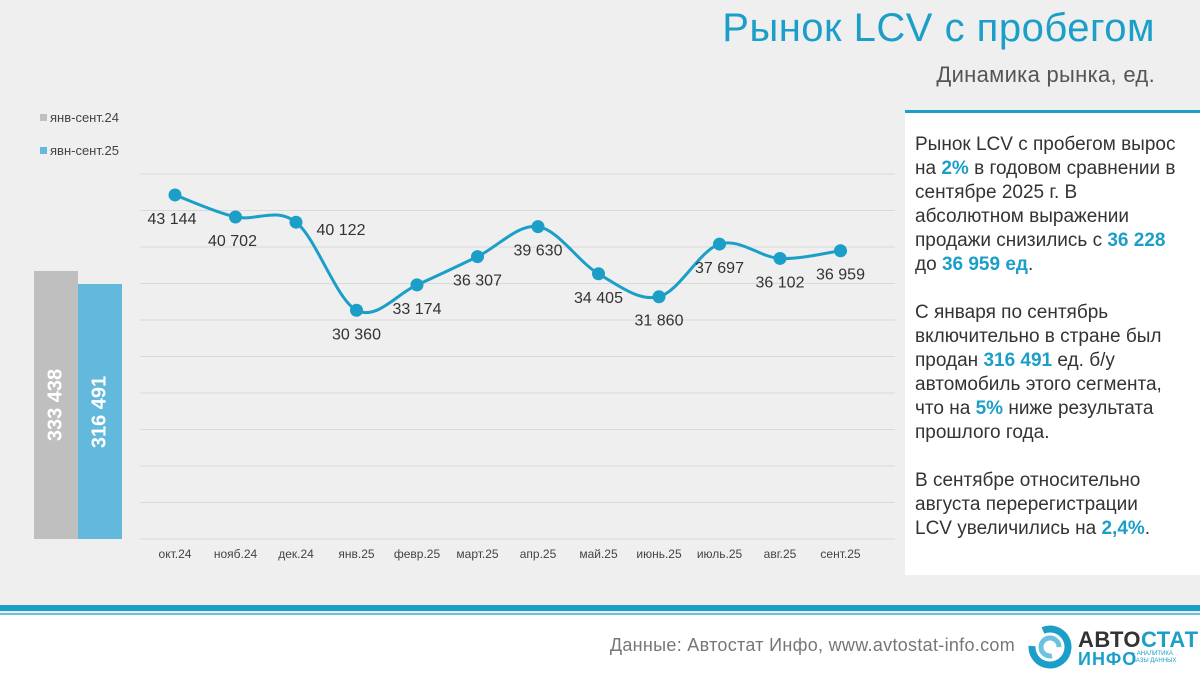 The height and width of the screenshot is (676, 1200). I want to click on page-subtitle: Динамика рынка, ед., so click(1045, 74).